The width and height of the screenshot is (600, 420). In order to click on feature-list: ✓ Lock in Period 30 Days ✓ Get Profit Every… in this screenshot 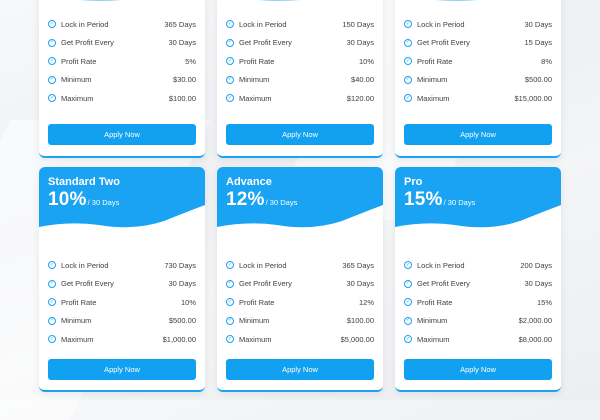, I will do `click(478, 61)`.